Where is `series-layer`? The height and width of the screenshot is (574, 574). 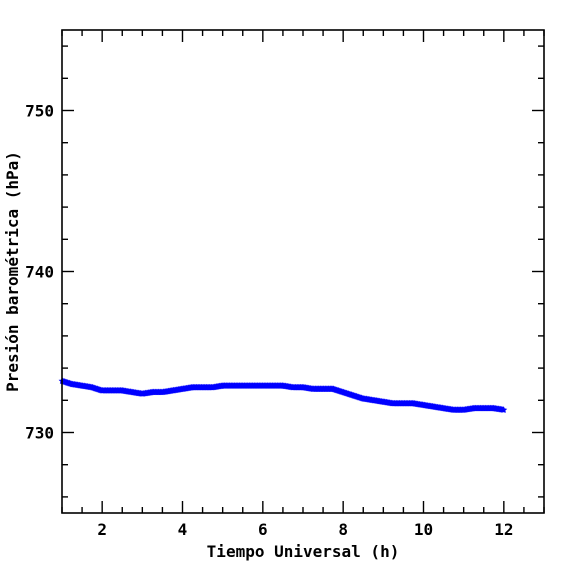 series-layer is located at coordinates (283, 395).